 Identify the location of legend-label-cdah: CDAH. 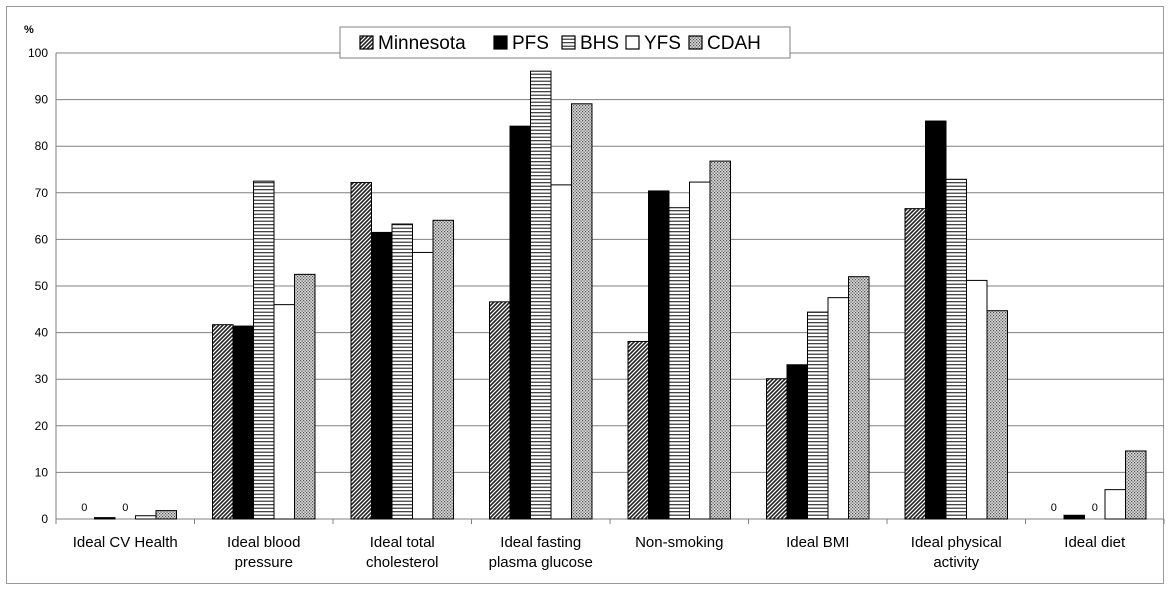
(734, 43).